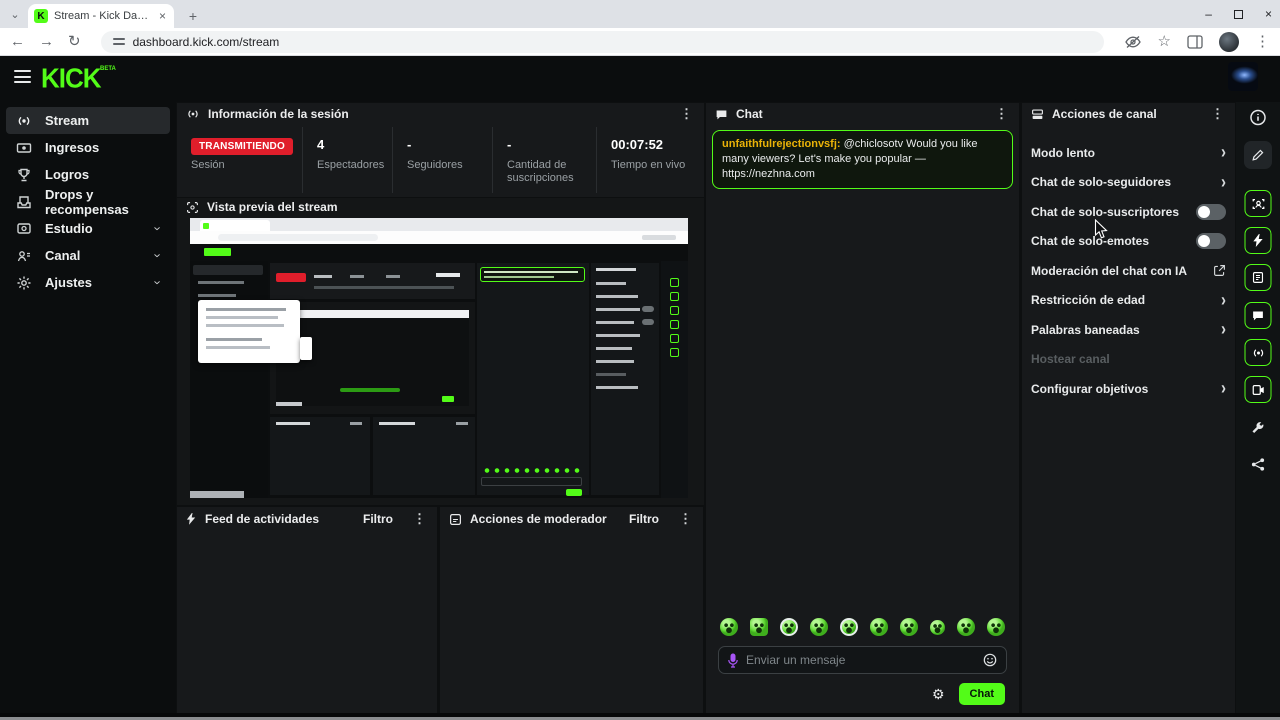 The width and height of the screenshot is (1280, 720). I want to click on eye-slash-icon, so click(1133, 42).